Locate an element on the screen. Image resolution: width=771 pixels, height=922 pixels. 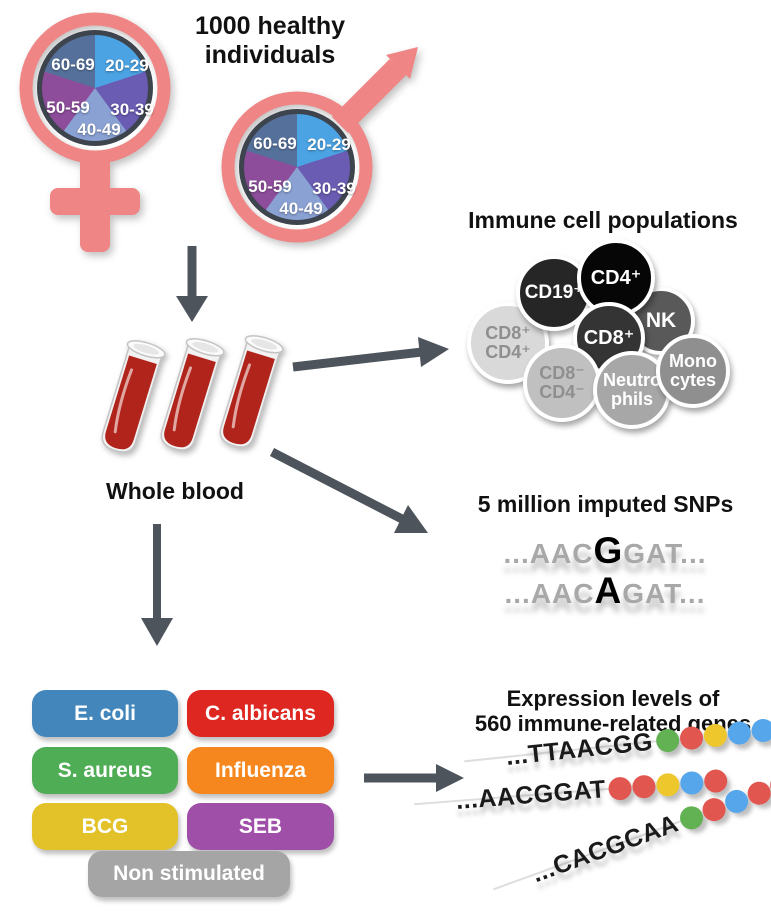
main-title: 1000 healthy individuals is located at coordinates (270, 41).